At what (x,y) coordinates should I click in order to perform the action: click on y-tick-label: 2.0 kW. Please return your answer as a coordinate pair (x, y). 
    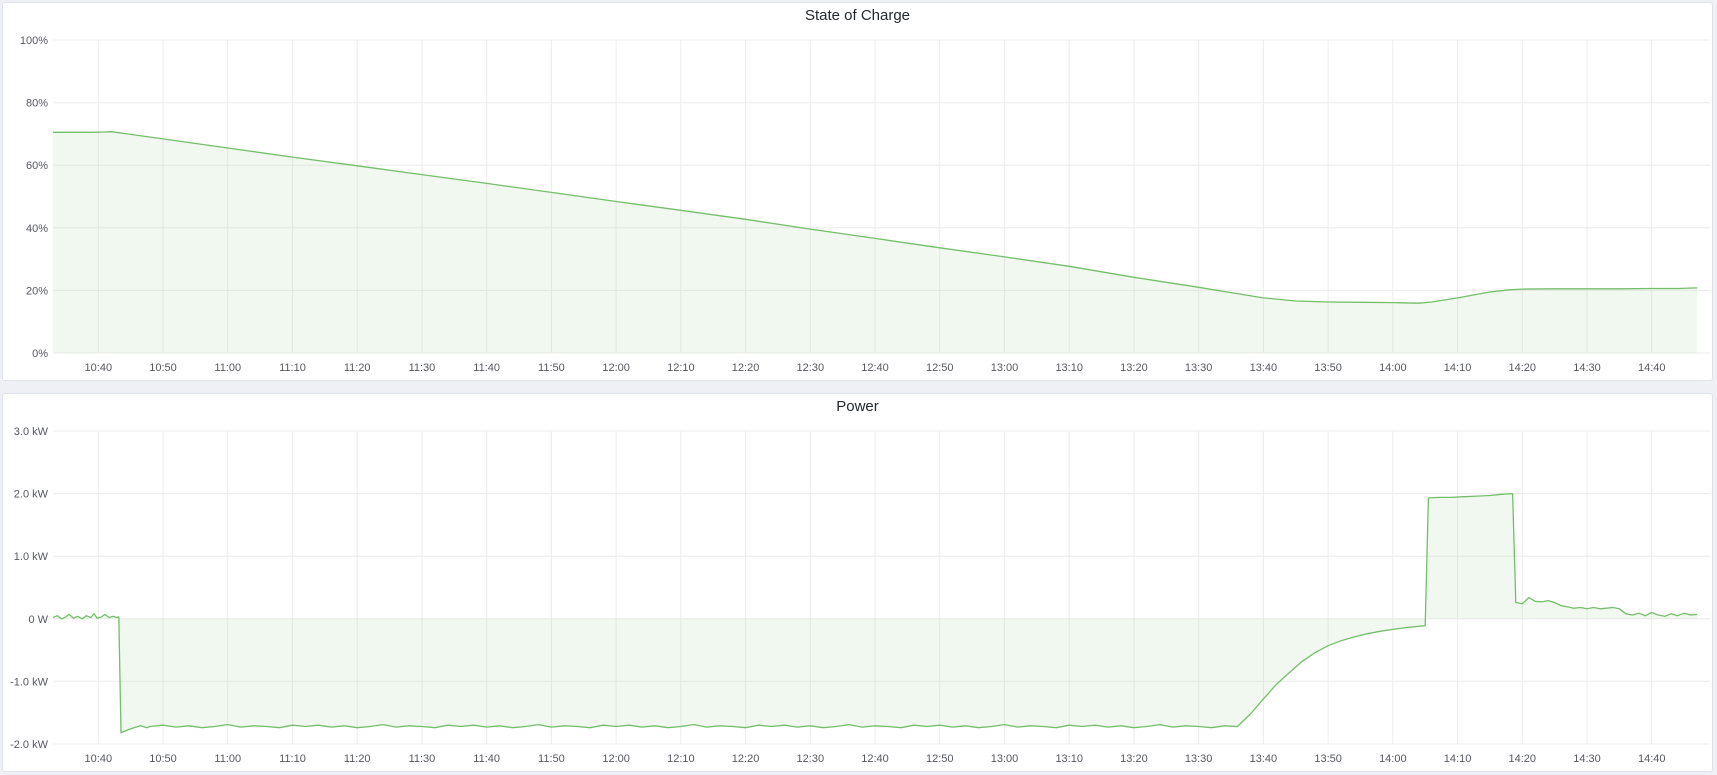
    Looking at the image, I should click on (31, 495).